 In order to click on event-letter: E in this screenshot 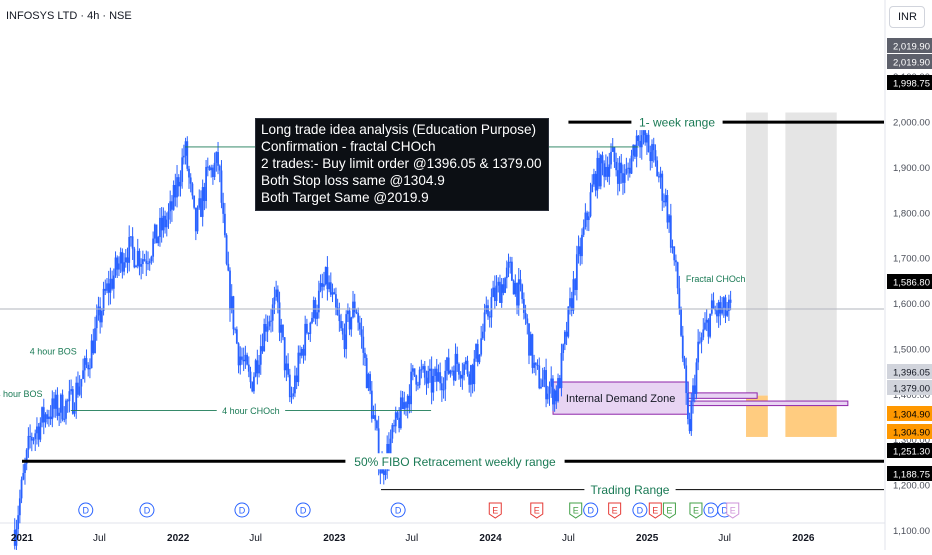, I will do `click(495, 511)`.